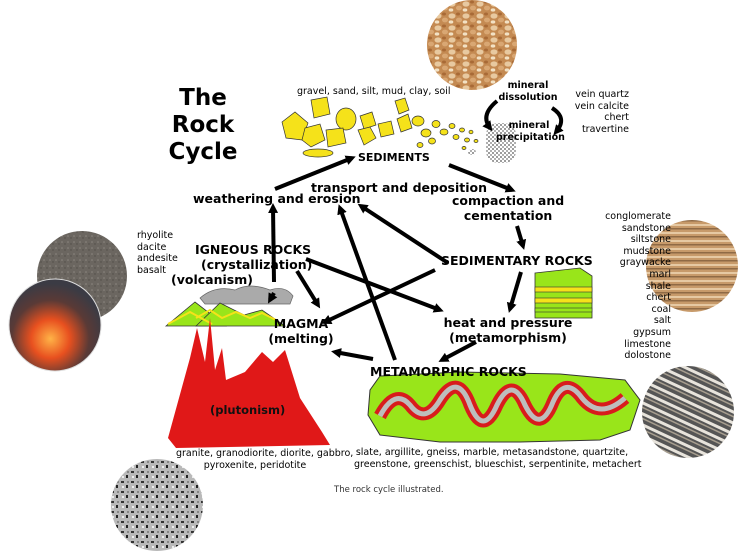  What do you see at coordinates (472, 45) in the screenshot?
I see `gravel-photo-icon` at bounding box center [472, 45].